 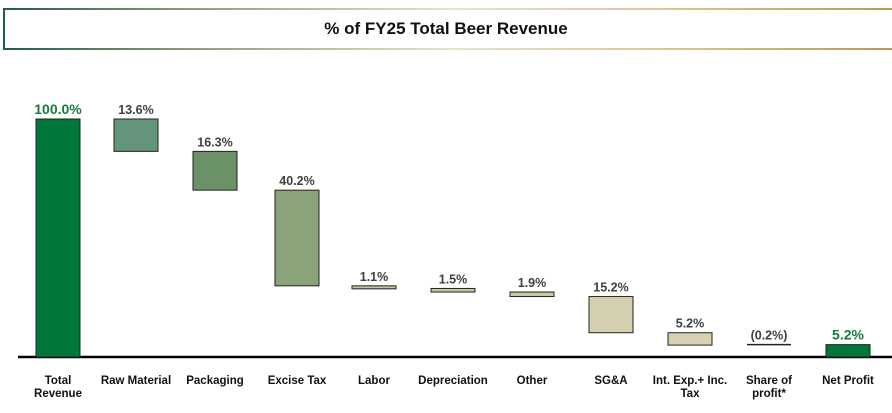 What do you see at coordinates (135, 110) in the screenshot?
I see `data-label-1: 13.6%` at bounding box center [135, 110].